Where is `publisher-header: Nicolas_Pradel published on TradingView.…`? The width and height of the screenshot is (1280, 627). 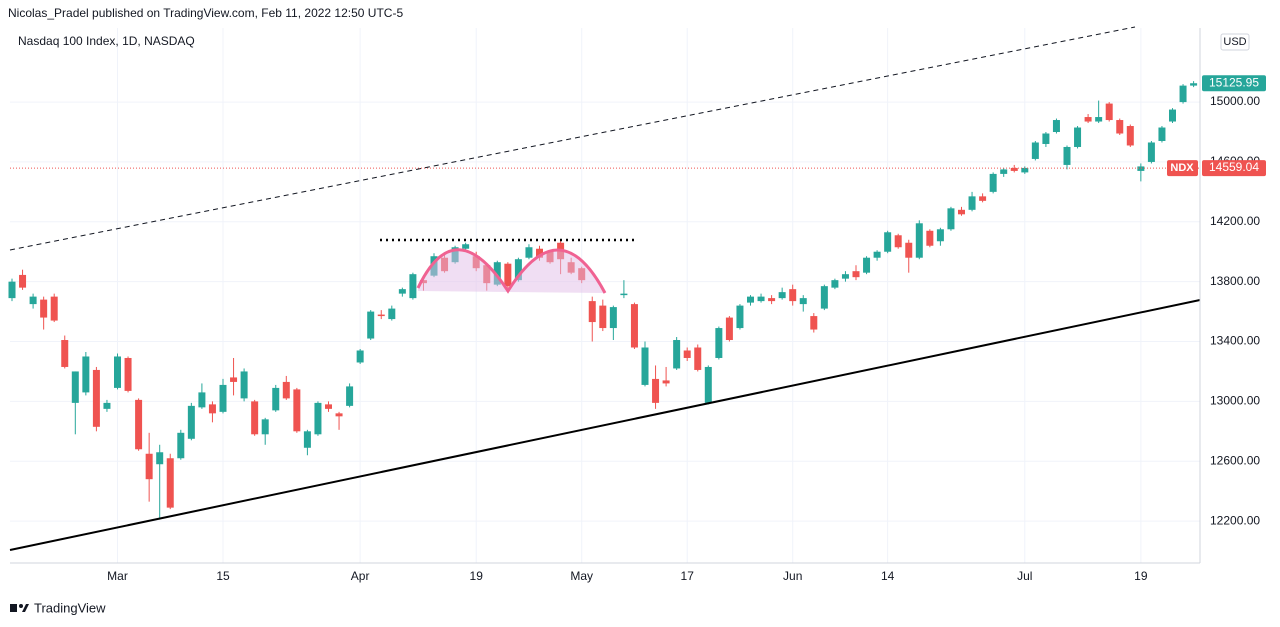
publisher-header: Nicolas_Pradel published on TradingView.… is located at coordinates (205, 13).